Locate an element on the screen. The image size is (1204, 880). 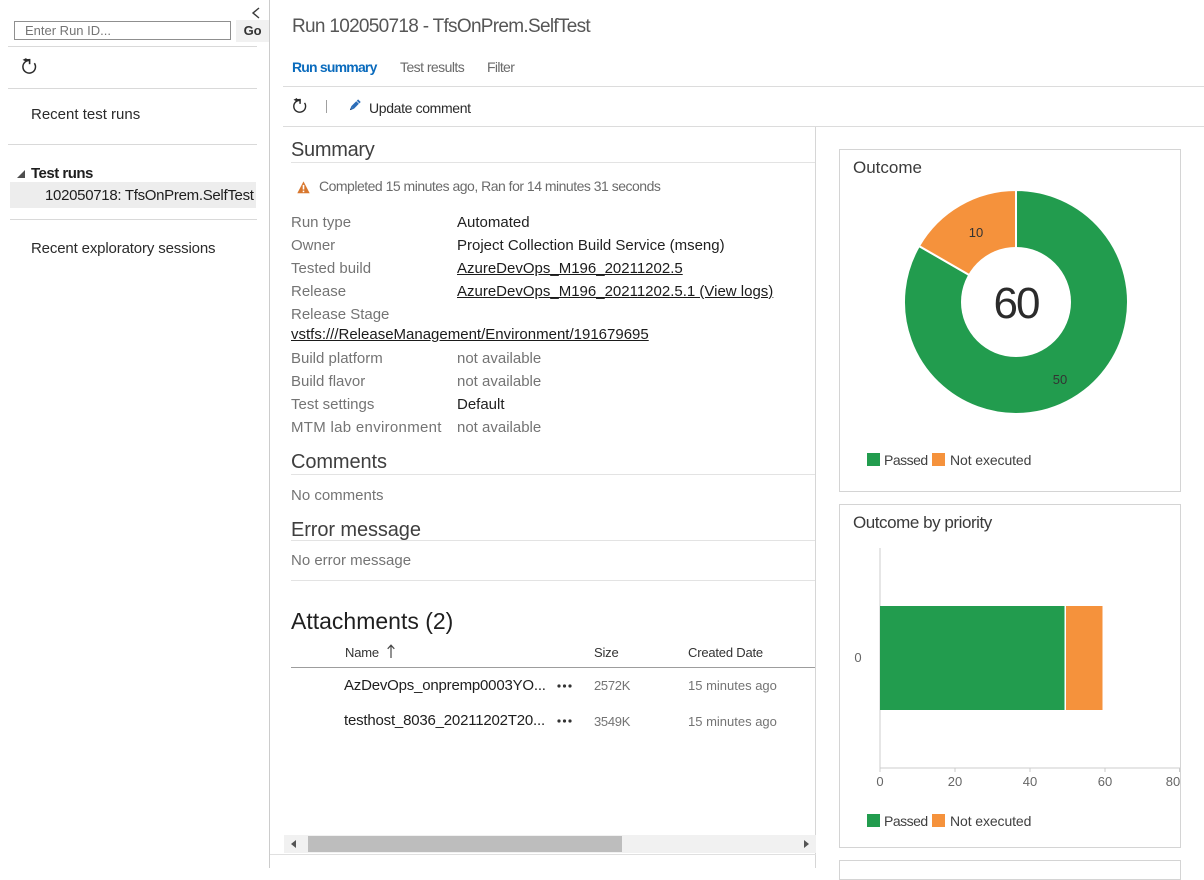
svg-text: 80 is located at coordinates (1173, 781).